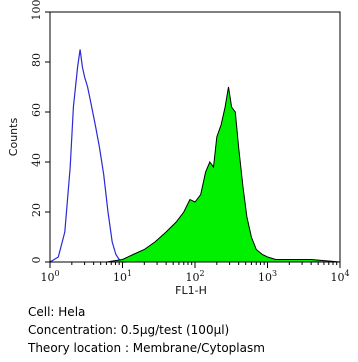 This screenshot has height=362, width=358. Describe the element at coordinates (36, 260) in the screenshot. I see `y-tick-label-0: 0` at that location.